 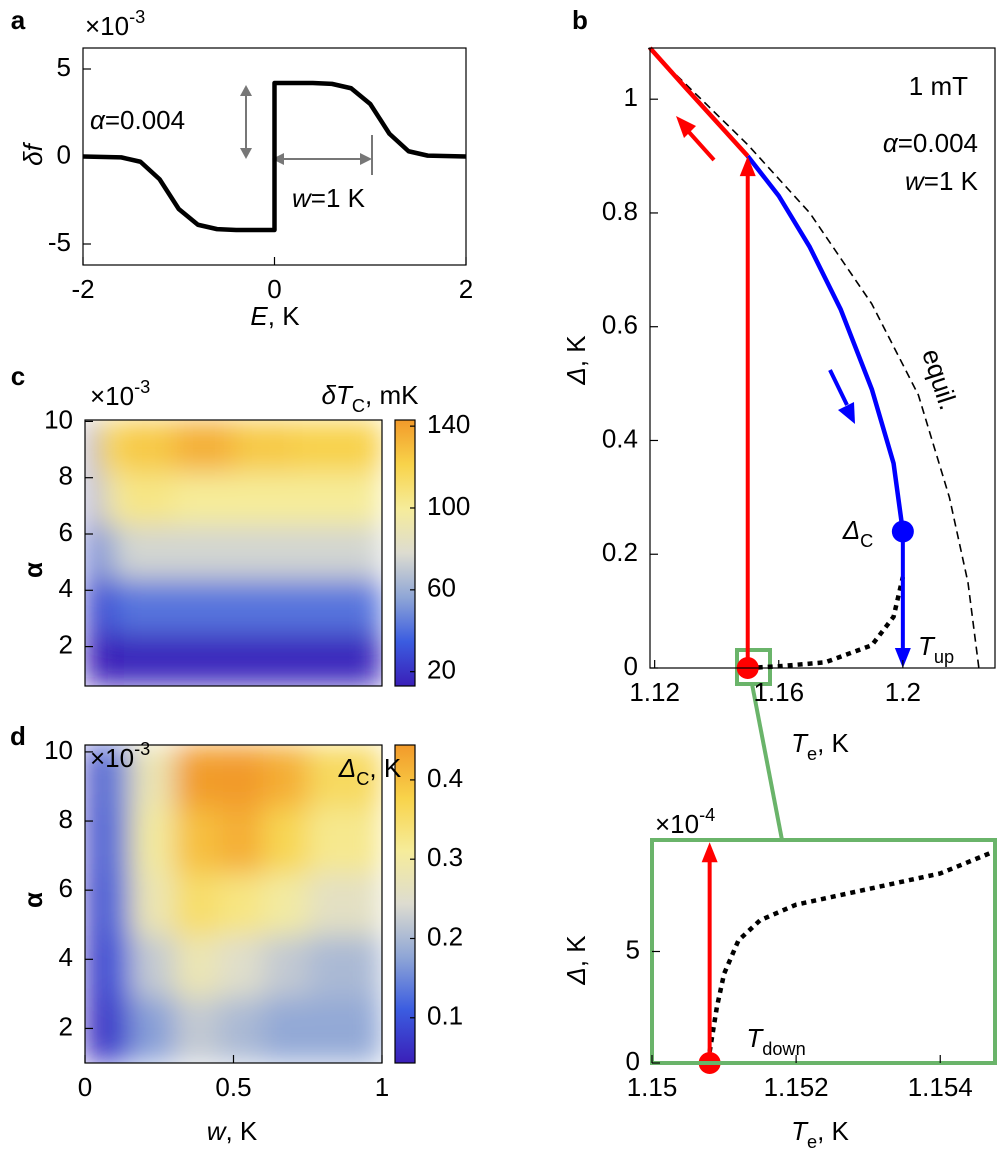 What do you see at coordinates (938, 86) in the screenshot?
I see `annotation: 1 mT` at bounding box center [938, 86].